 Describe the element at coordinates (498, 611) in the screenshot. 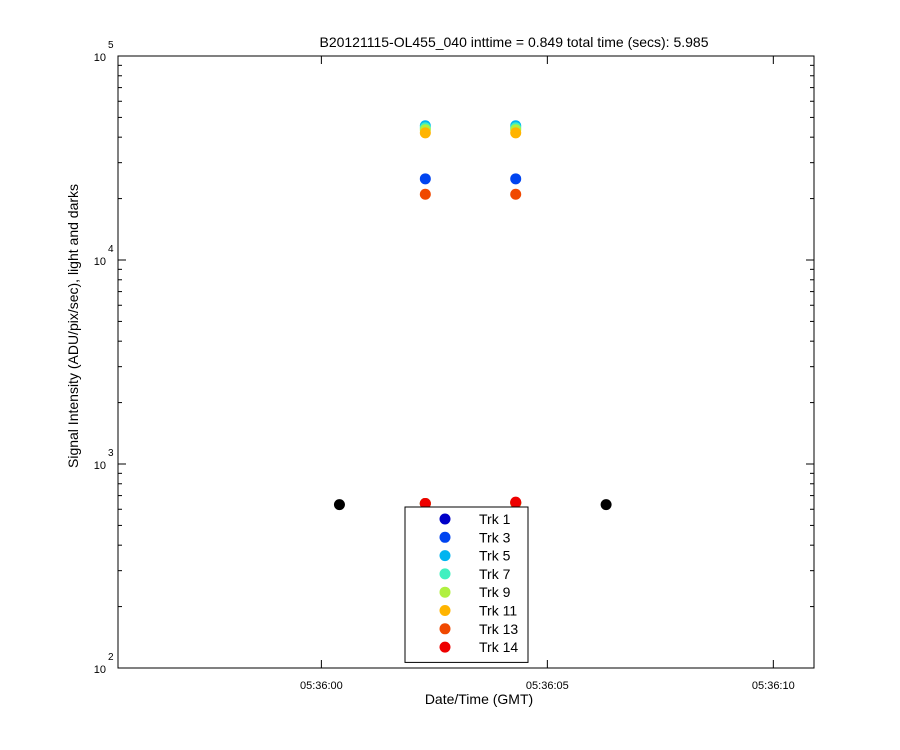

I see `legend-label: Trk 11` at that location.